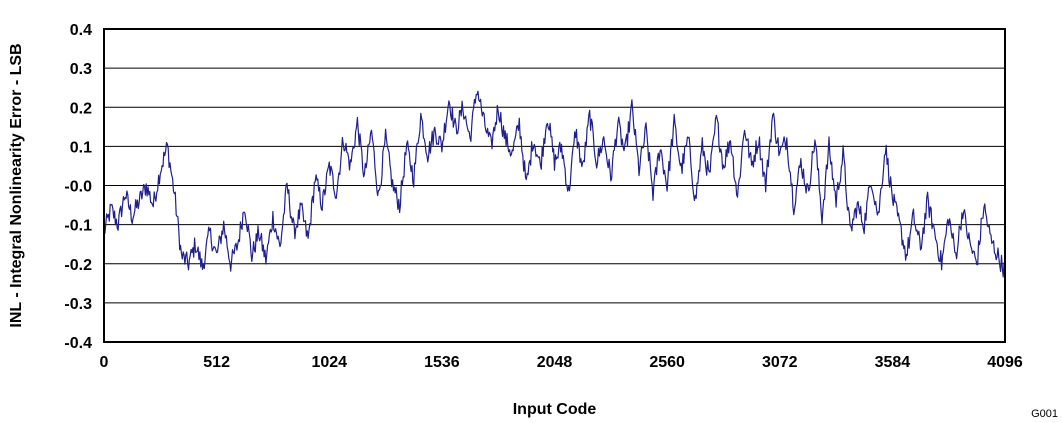 The image size is (1062, 423). I want to click on x-tick-label: 512, so click(216, 362).